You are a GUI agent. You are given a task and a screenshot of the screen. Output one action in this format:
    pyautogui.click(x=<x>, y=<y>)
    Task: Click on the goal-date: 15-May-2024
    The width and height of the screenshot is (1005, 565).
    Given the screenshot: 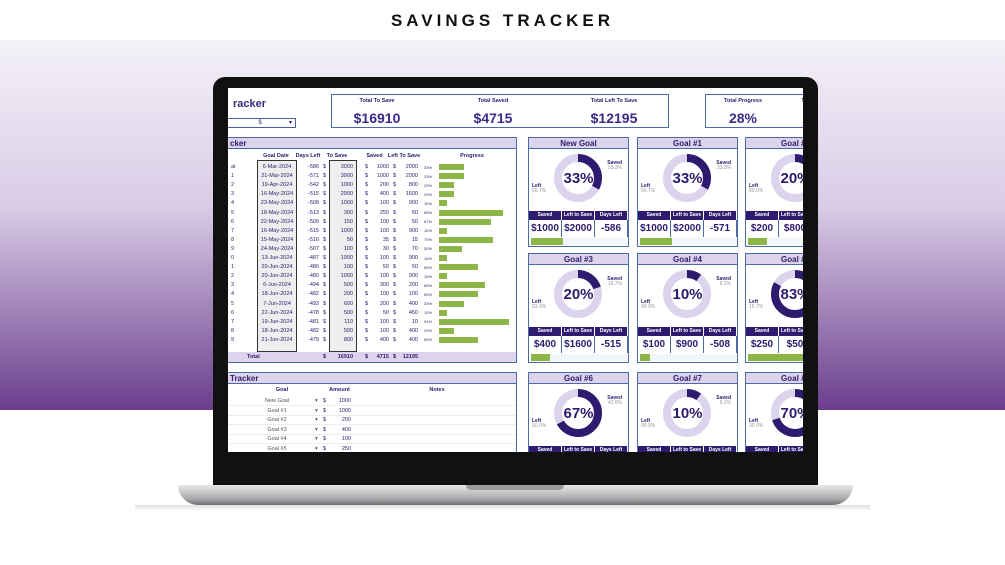 What is the action you would take?
    pyautogui.click(x=277, y=239)
    